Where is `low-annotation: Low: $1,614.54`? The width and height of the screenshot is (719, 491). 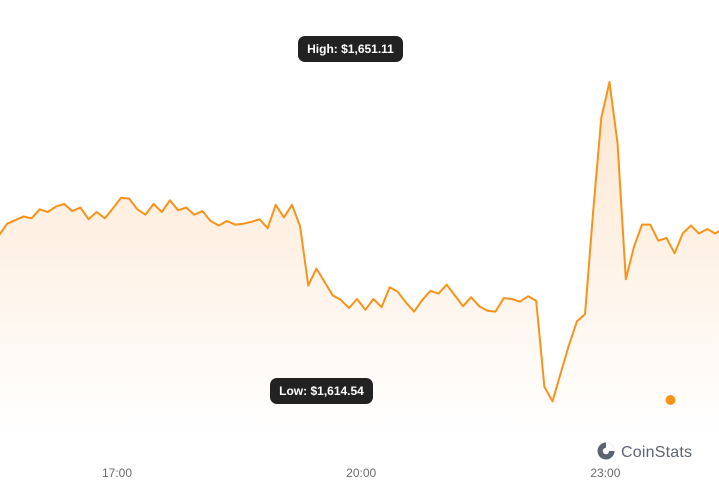 low-annotation: Low: $1,614.54 is located at coordinates (321, 391).